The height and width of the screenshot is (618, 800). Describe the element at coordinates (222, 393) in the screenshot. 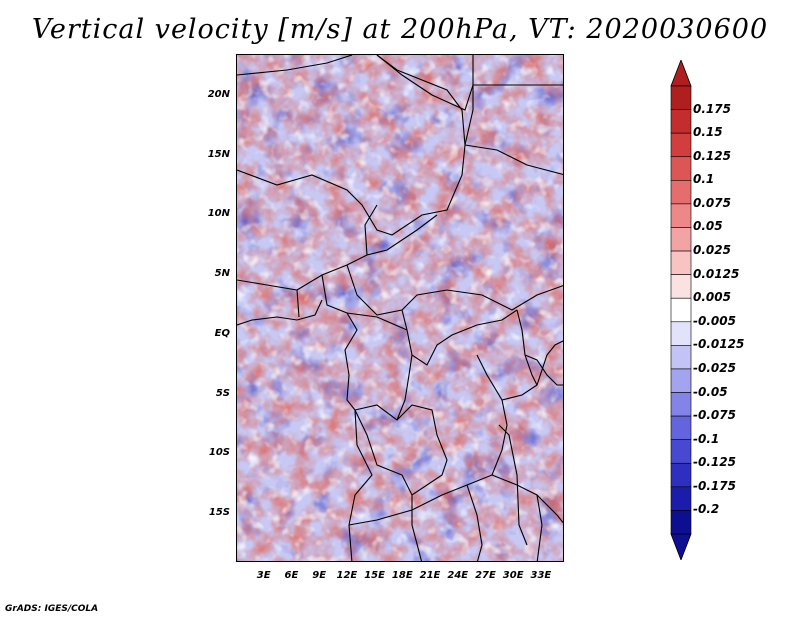

I see `lat-label: 5S` at that location.